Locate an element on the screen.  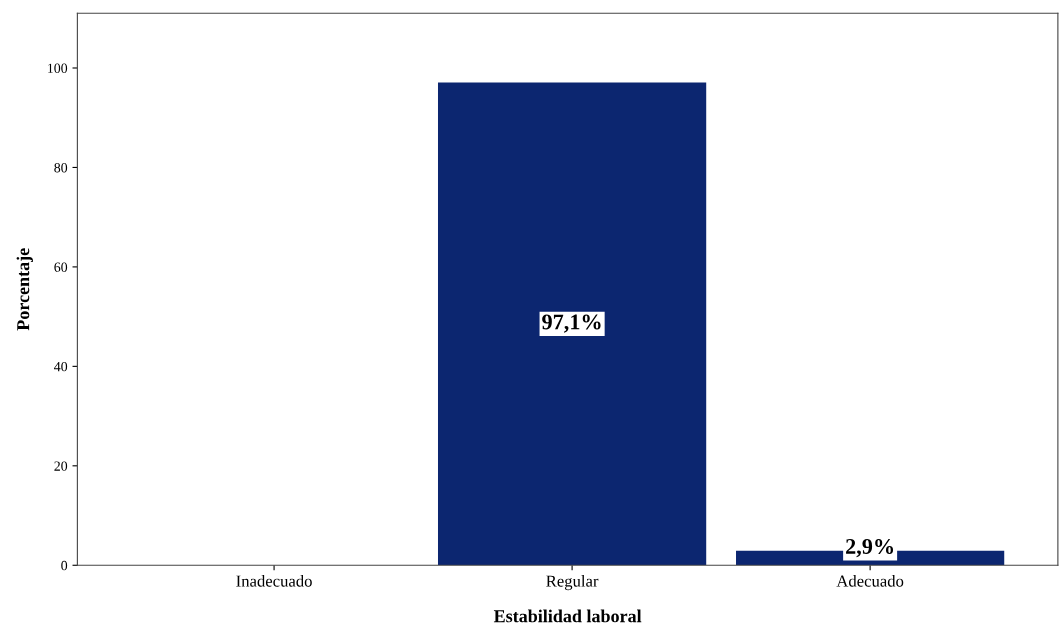
x-tick-label: Adecuado is located at coordinates (870, 580).